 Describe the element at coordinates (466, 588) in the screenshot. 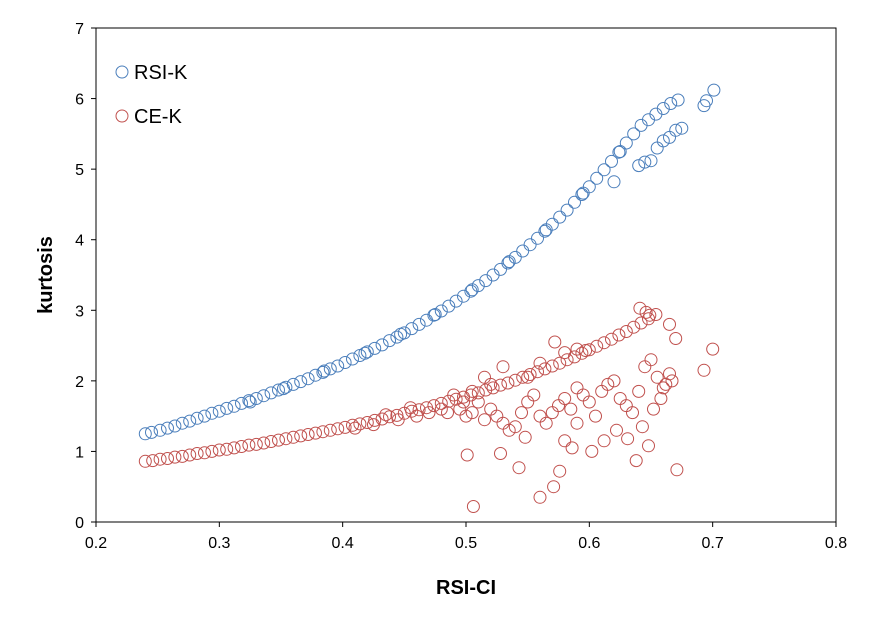

I see `x-axis-title: RSI-CI` at that location.